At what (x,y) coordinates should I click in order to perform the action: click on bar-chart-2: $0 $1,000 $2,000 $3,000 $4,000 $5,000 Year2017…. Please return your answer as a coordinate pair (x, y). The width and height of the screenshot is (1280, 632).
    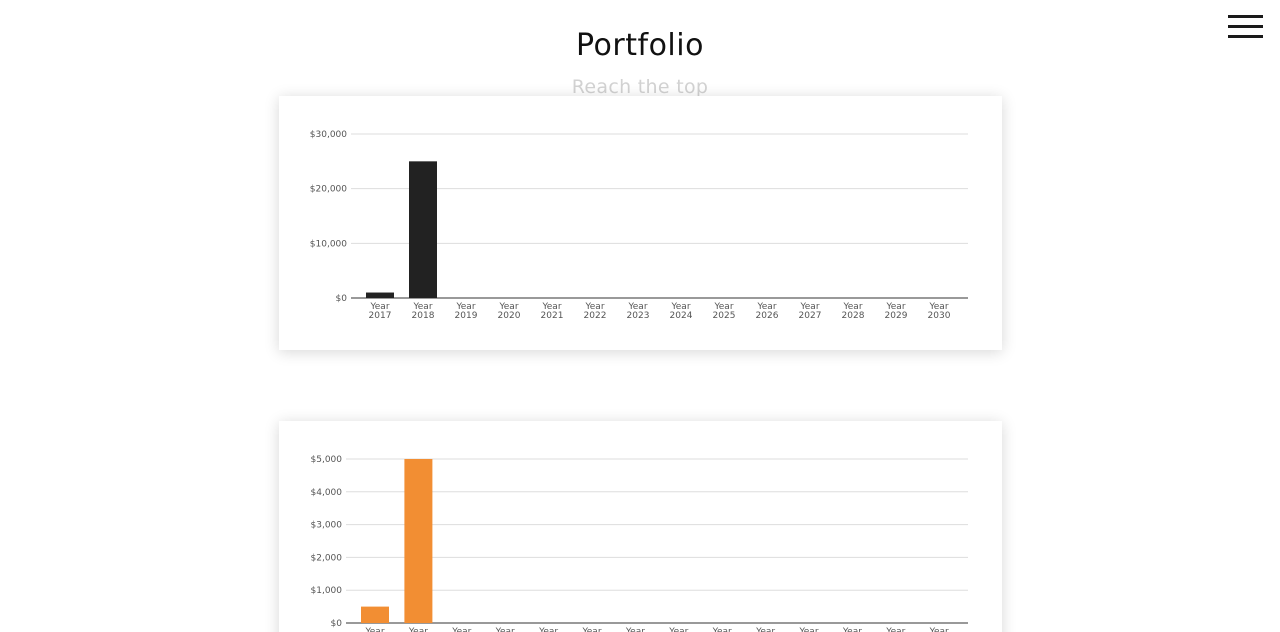
    Looking at the image, I should click on (639, 543).